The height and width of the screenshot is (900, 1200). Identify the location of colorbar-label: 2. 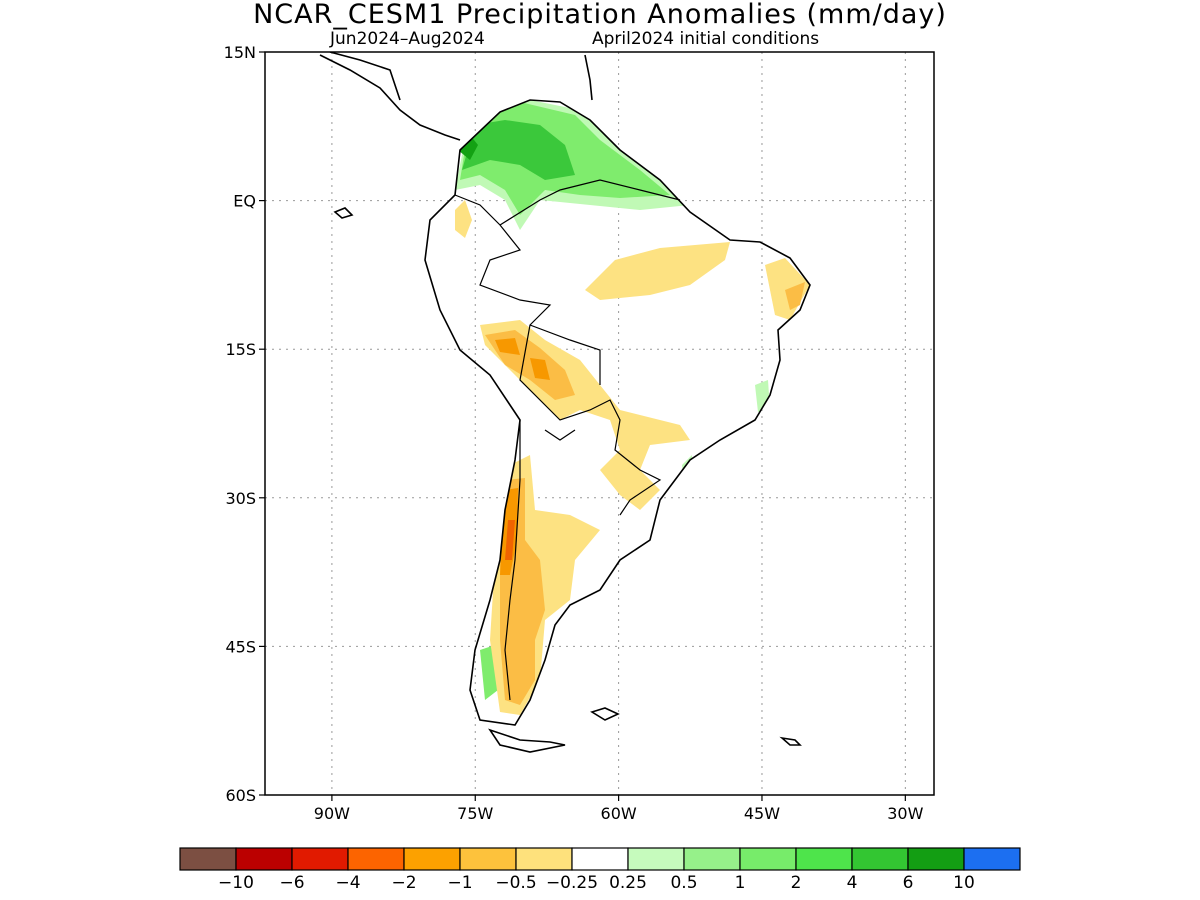
(796, 883).